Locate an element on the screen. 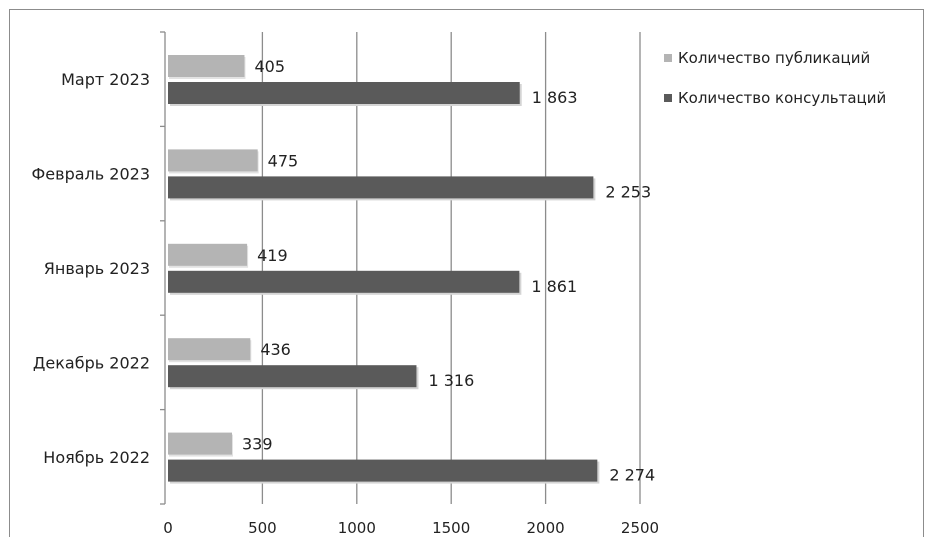 The height and width of the screenshot is (546, 932). data-label: 436 is located at coordinates (275, 349).